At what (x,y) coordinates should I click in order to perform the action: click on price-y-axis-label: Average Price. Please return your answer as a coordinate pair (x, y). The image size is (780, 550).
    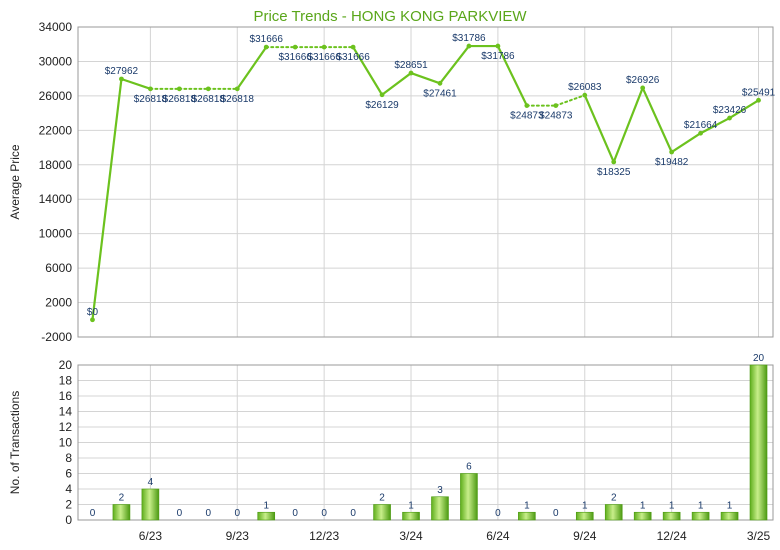
    Looking at the image, I should click on (15, 181).